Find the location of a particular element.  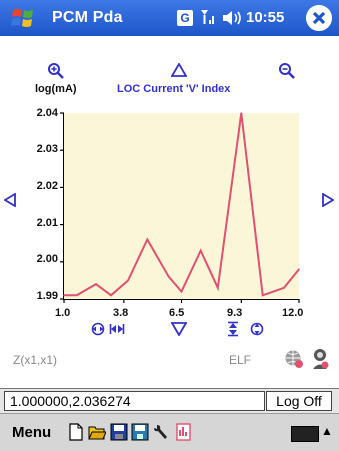

fit-vertical-icon is located at coordinates (233, 329).